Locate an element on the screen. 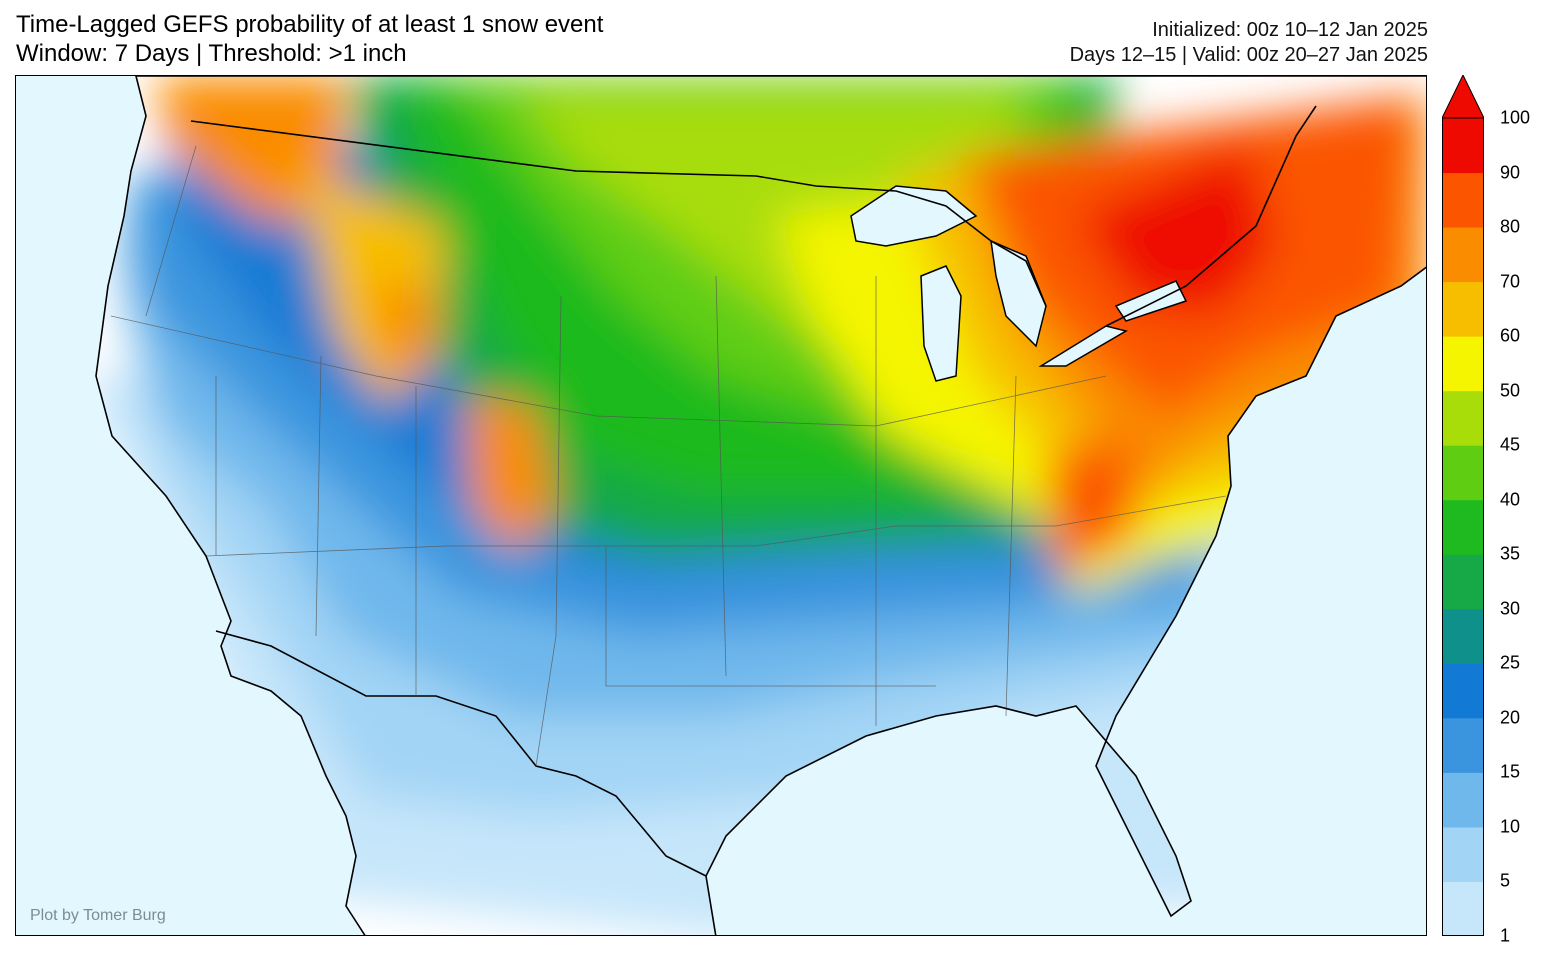 The image size is (1550, 963). colorbar-extend-arrow is located at coordinates (1463, 97).